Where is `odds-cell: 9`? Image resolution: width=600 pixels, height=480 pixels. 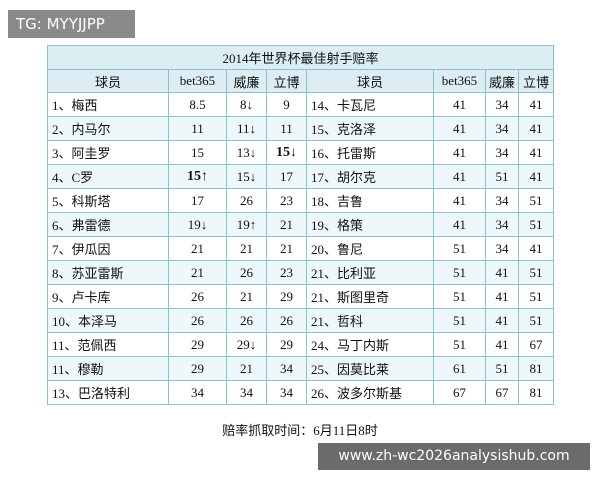 odds-cell: 9 is located at coordinates (286, 104).